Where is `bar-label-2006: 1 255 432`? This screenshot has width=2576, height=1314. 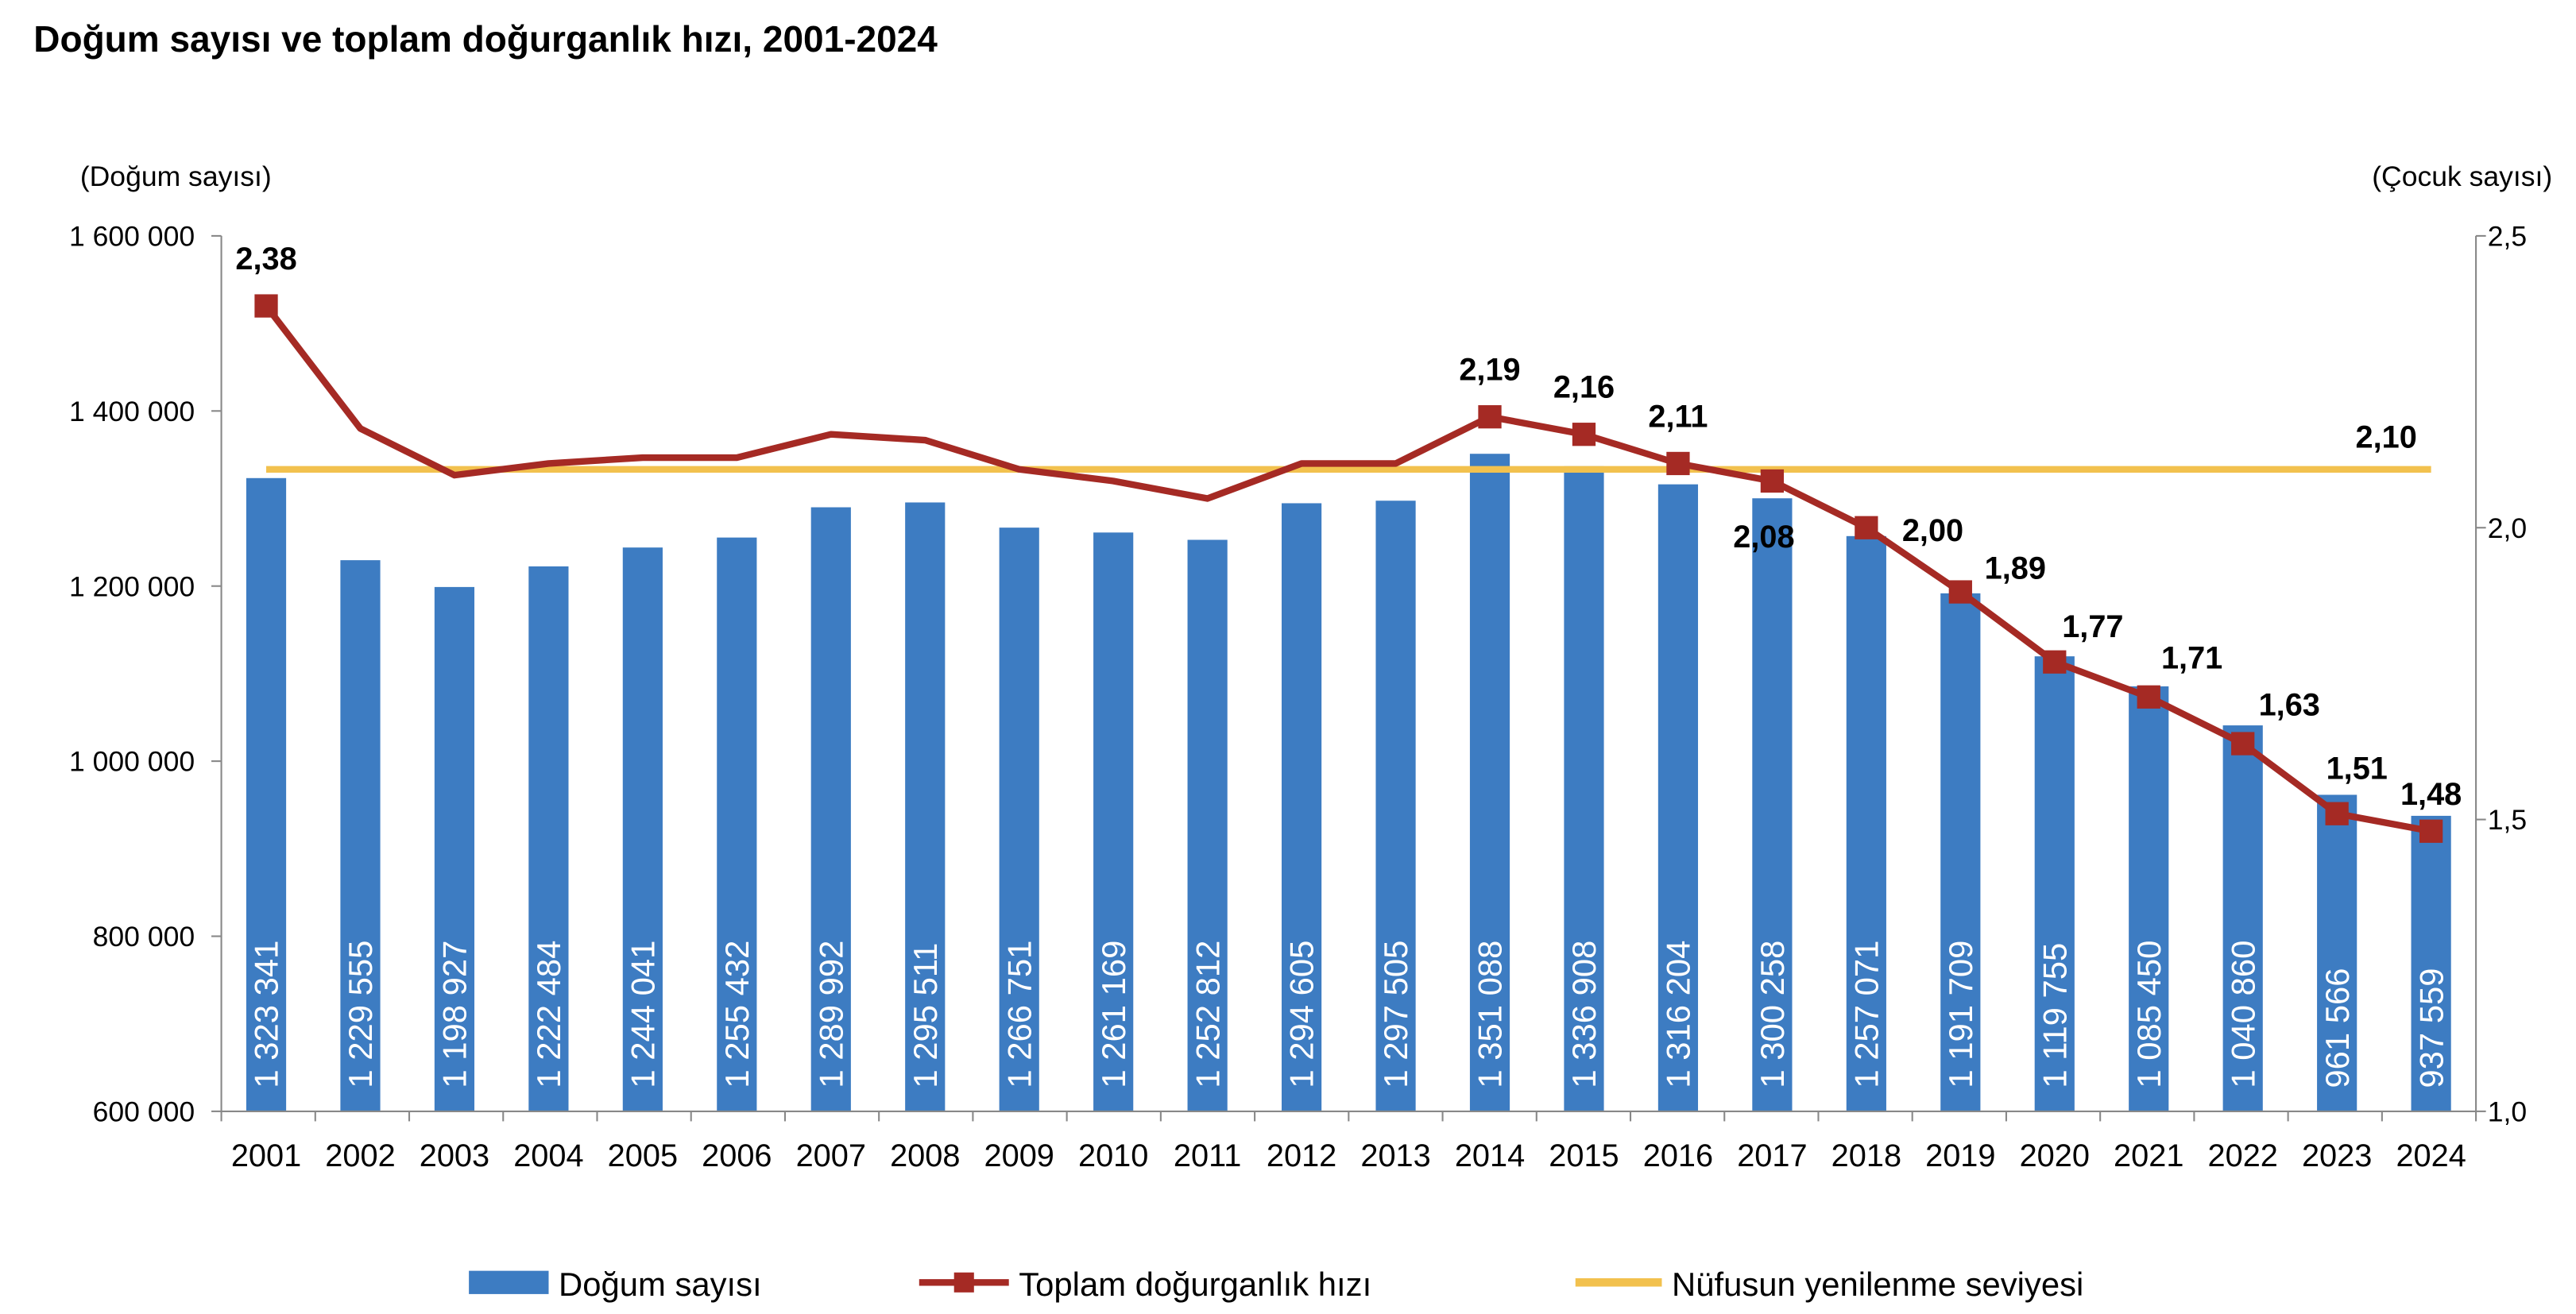 bar-label-2006: 1 255 432 is located at coordinates (737, 1015).